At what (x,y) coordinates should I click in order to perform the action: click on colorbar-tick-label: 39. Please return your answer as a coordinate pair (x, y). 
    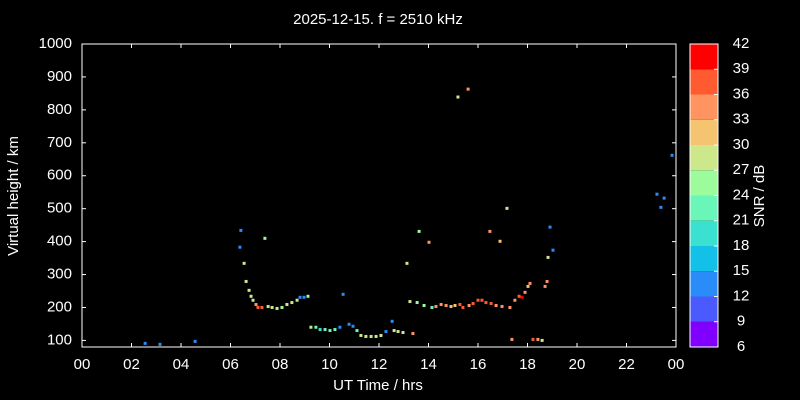
    Looking at the image, I should click on (741, 68).